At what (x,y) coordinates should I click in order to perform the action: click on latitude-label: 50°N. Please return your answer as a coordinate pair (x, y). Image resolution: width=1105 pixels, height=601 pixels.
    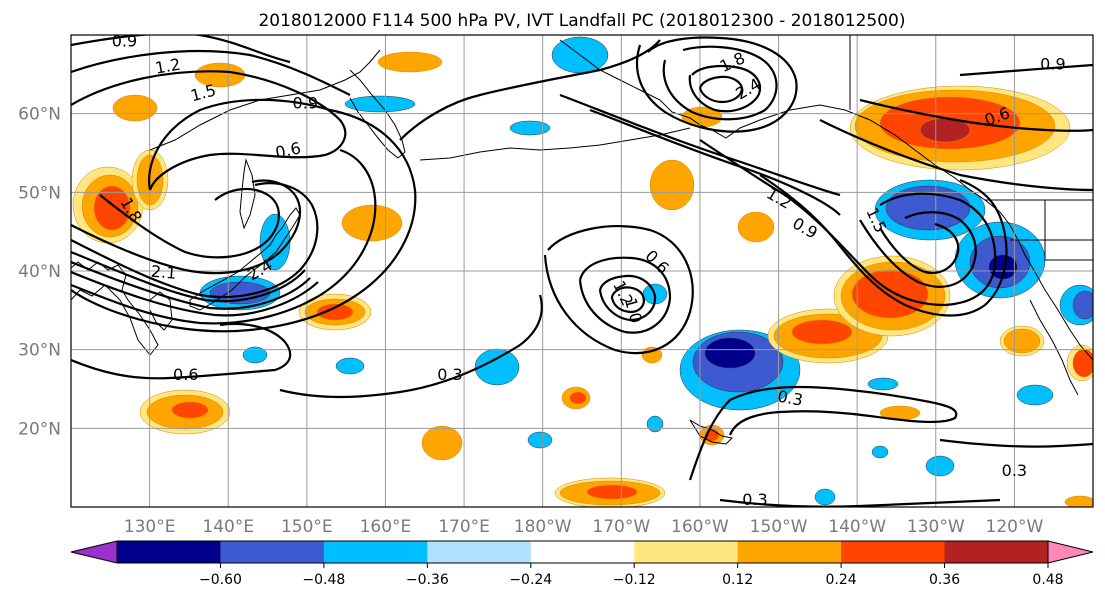
    Looking at the image, I should click on (39, 193).